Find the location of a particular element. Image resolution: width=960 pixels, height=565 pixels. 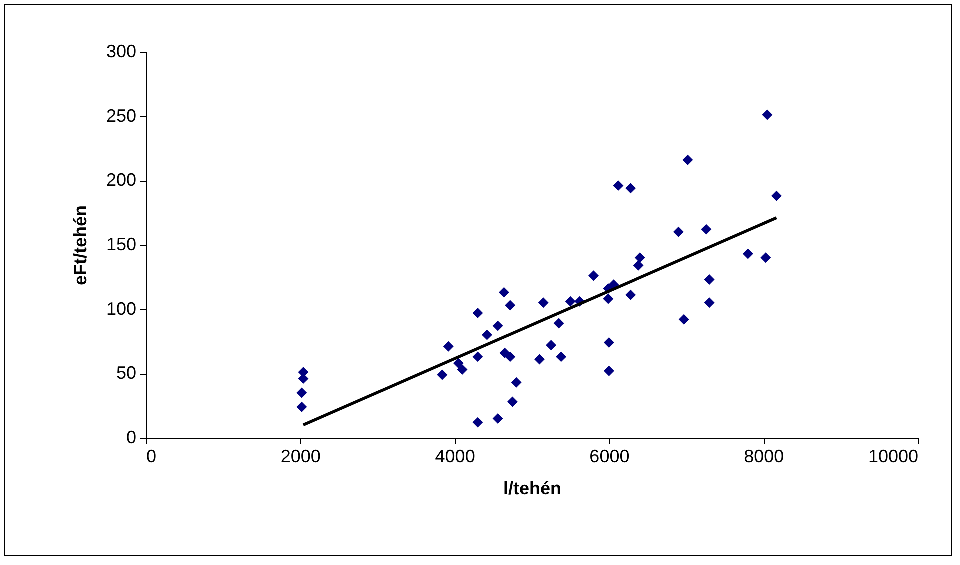

y-tick-label: 200 is located at coordinates (121, 180).